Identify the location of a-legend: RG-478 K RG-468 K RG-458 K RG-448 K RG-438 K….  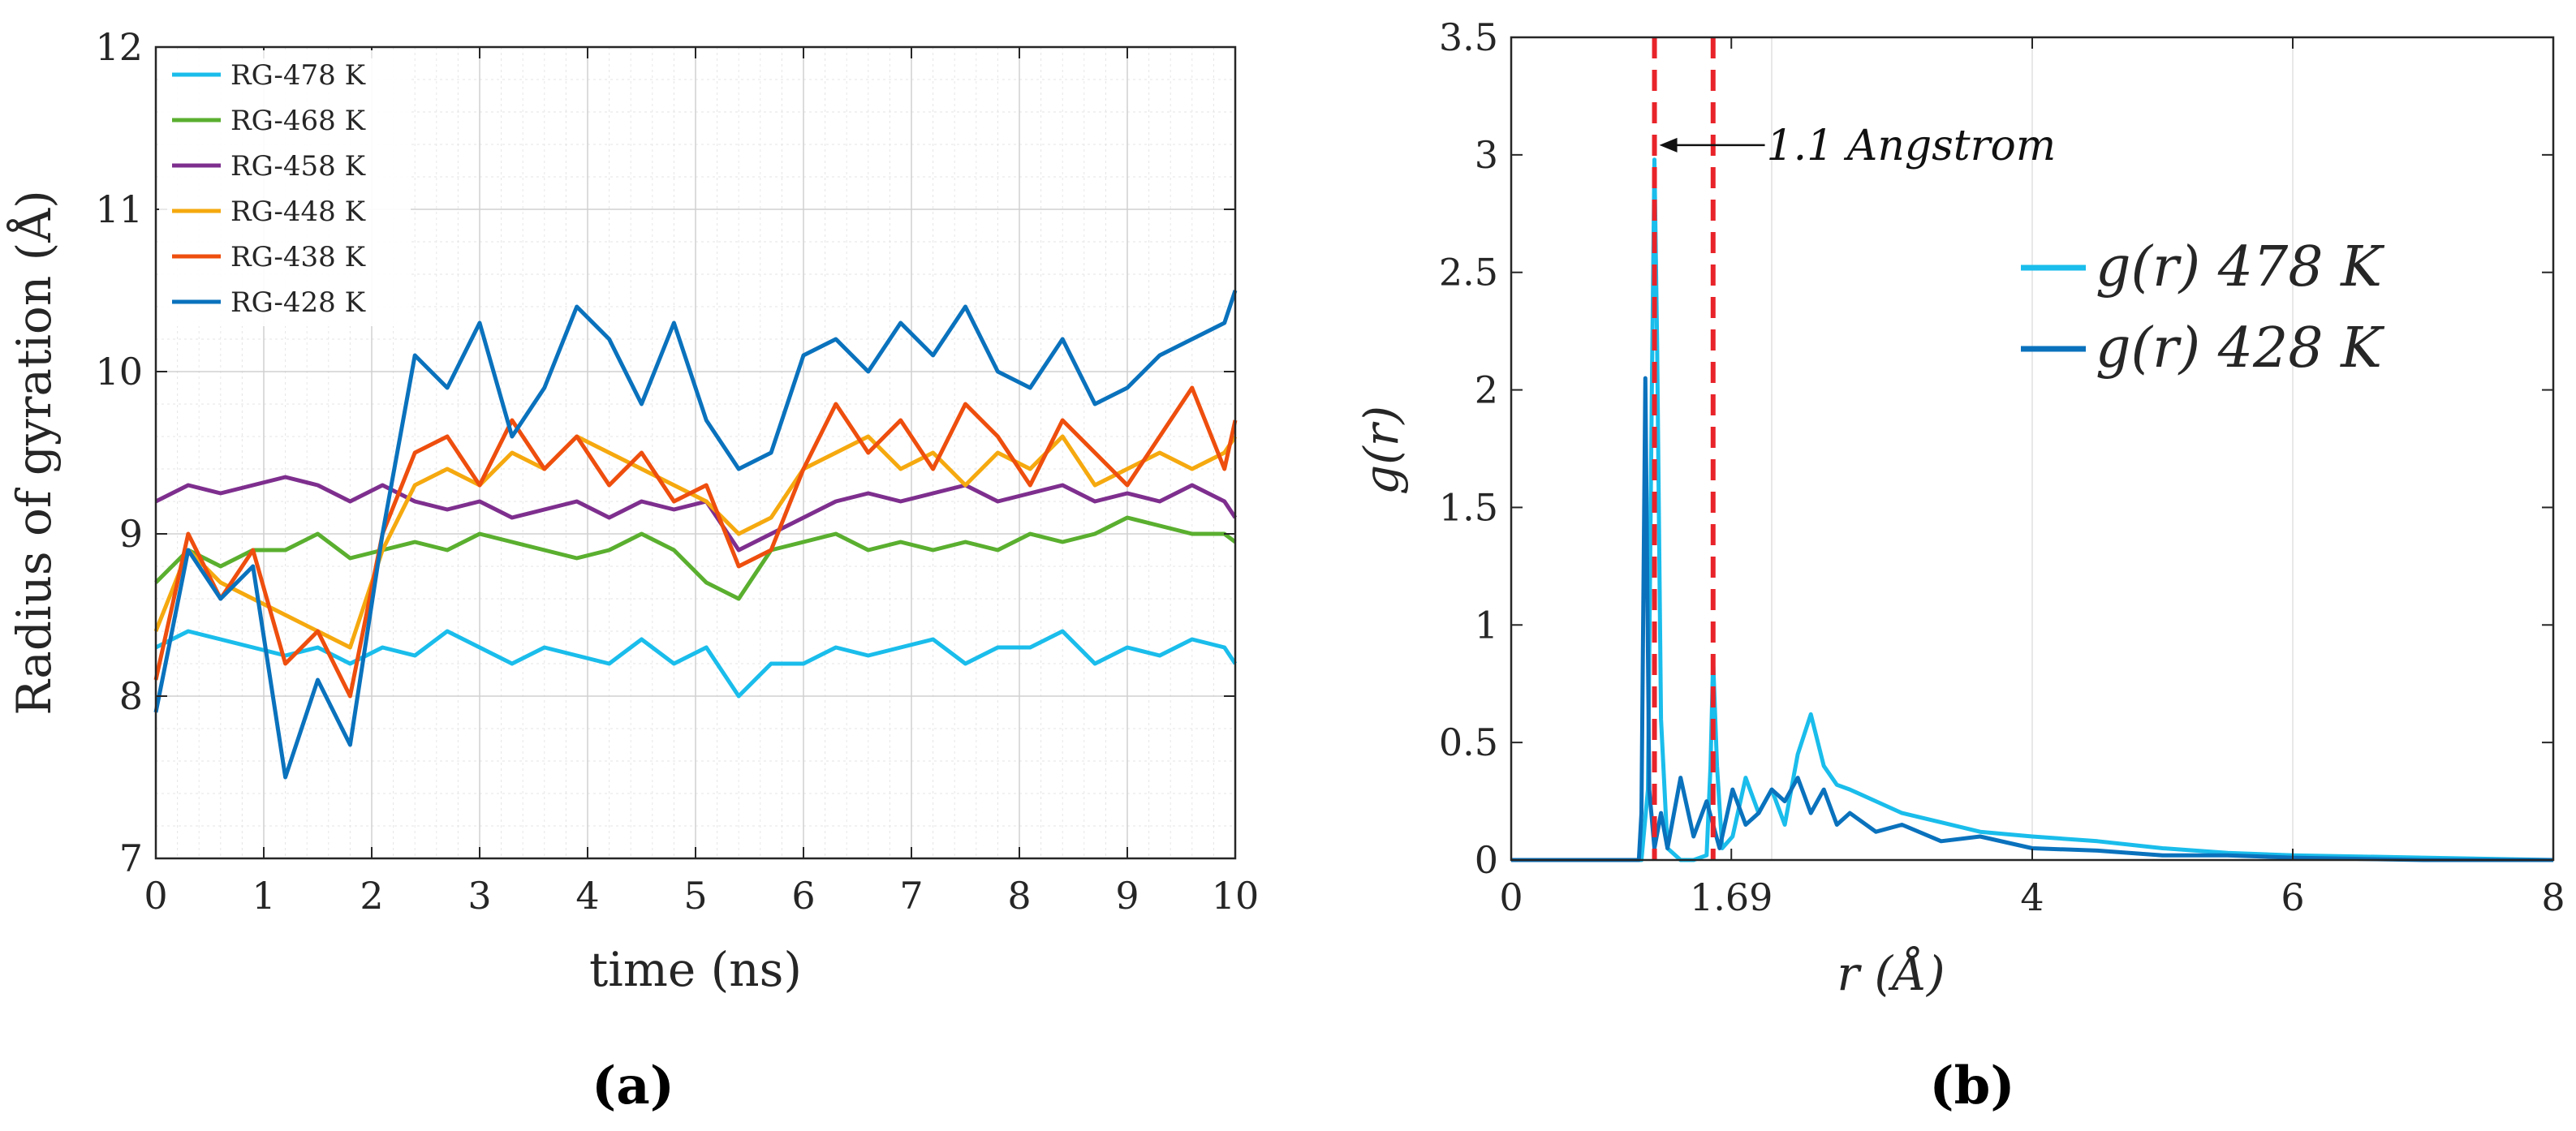
(285, 188).